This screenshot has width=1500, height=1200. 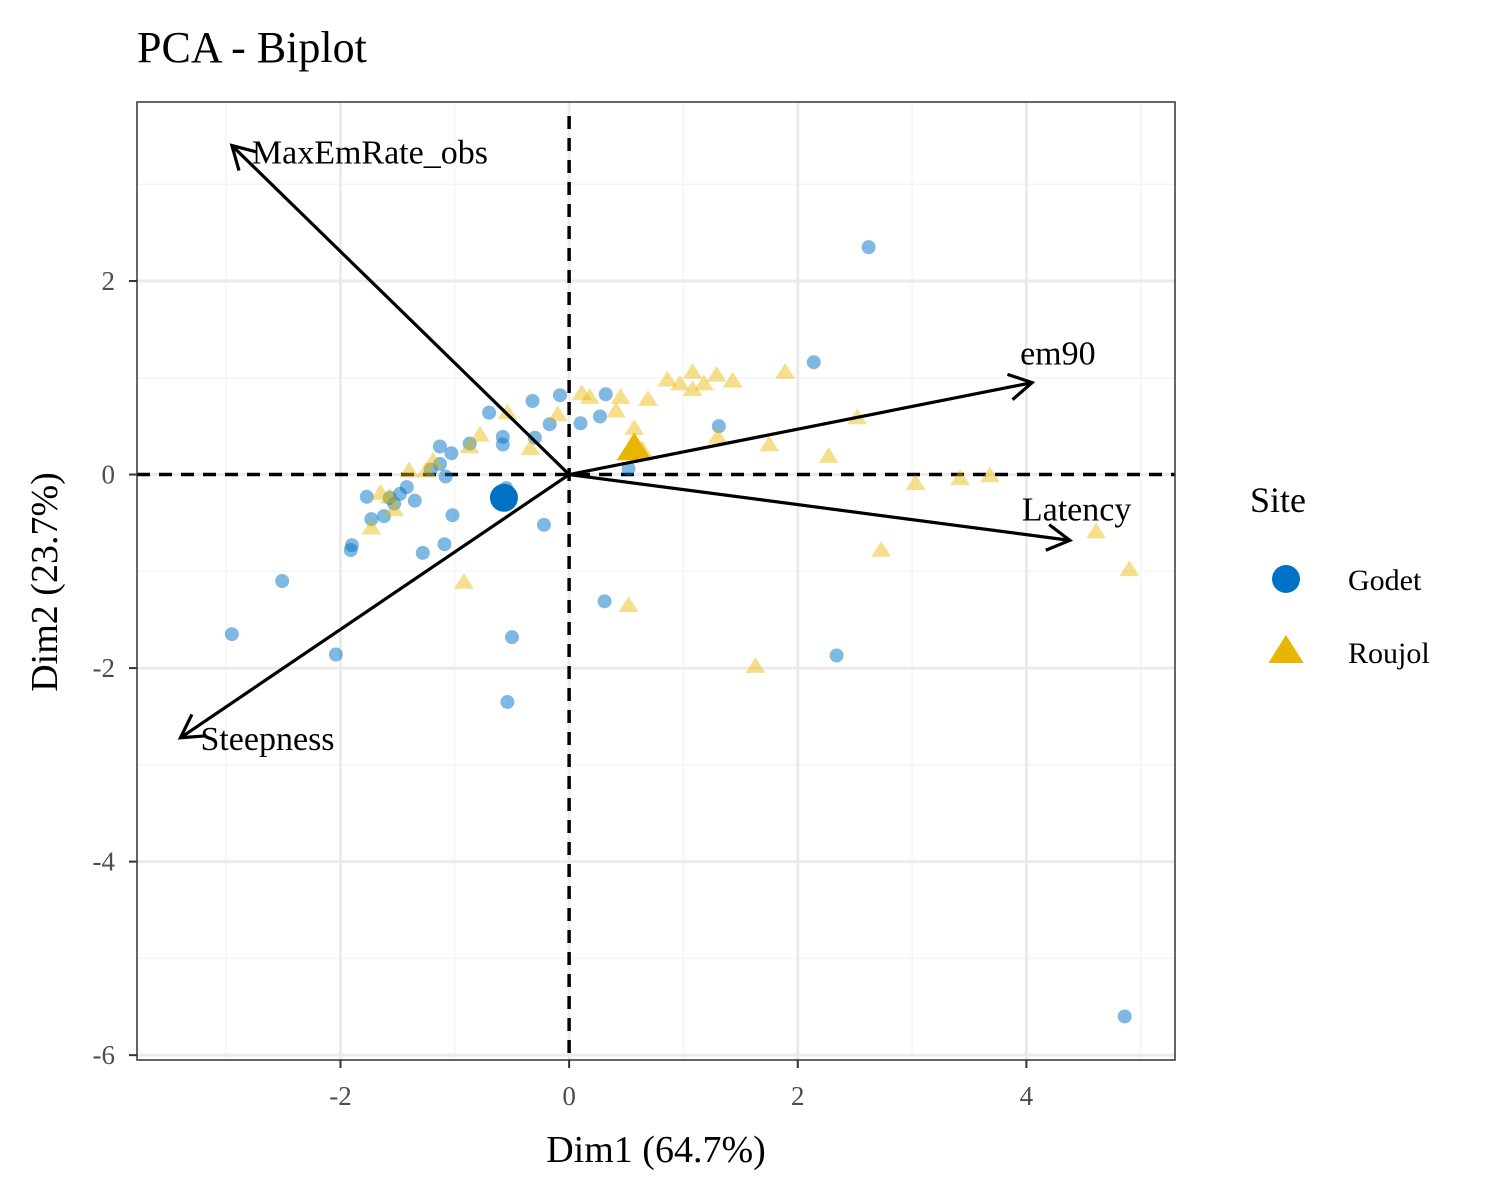 I want to click on legend-key-godet, so click(x=1286, y=579).